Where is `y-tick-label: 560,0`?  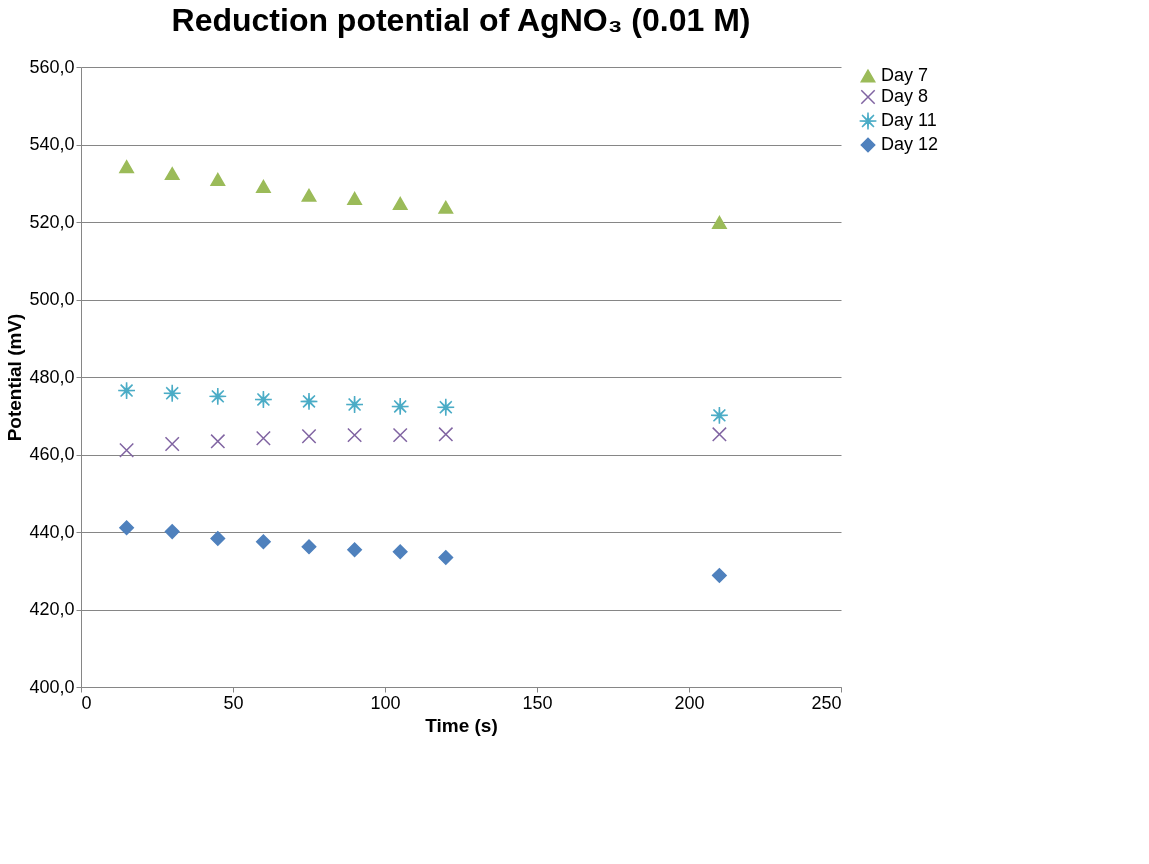
y-tick-label: 560,0 is located at coordinates (52, 66).